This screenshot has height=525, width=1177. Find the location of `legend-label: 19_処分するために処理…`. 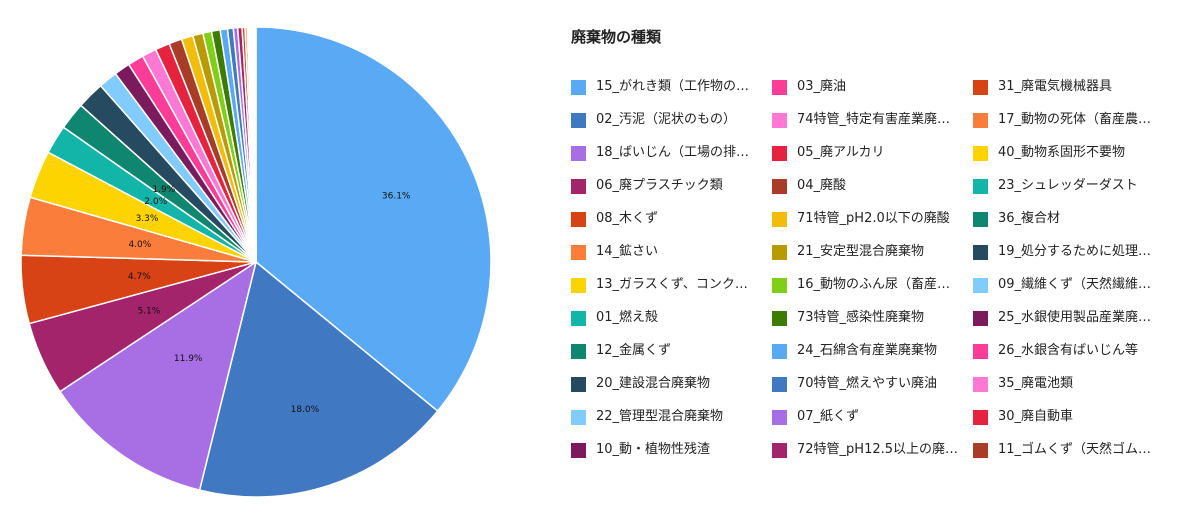

legend-label: 19_処分するために処理… is located at coordinates (1075, 251).